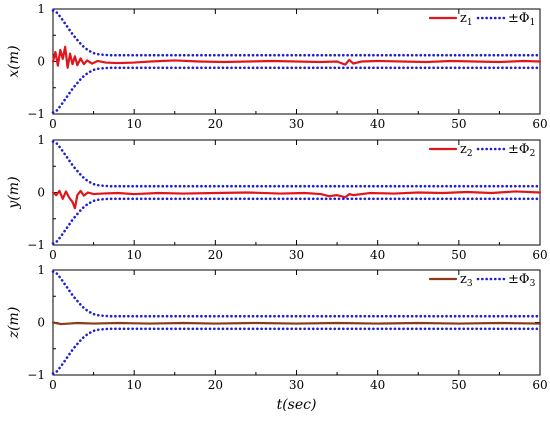 This screenshot has height=423, width=550. What do you see at coordinates (522, 280) in the screenshot?
I see `legend-label-2: ±Φ3` at bounding box center [522, 280].